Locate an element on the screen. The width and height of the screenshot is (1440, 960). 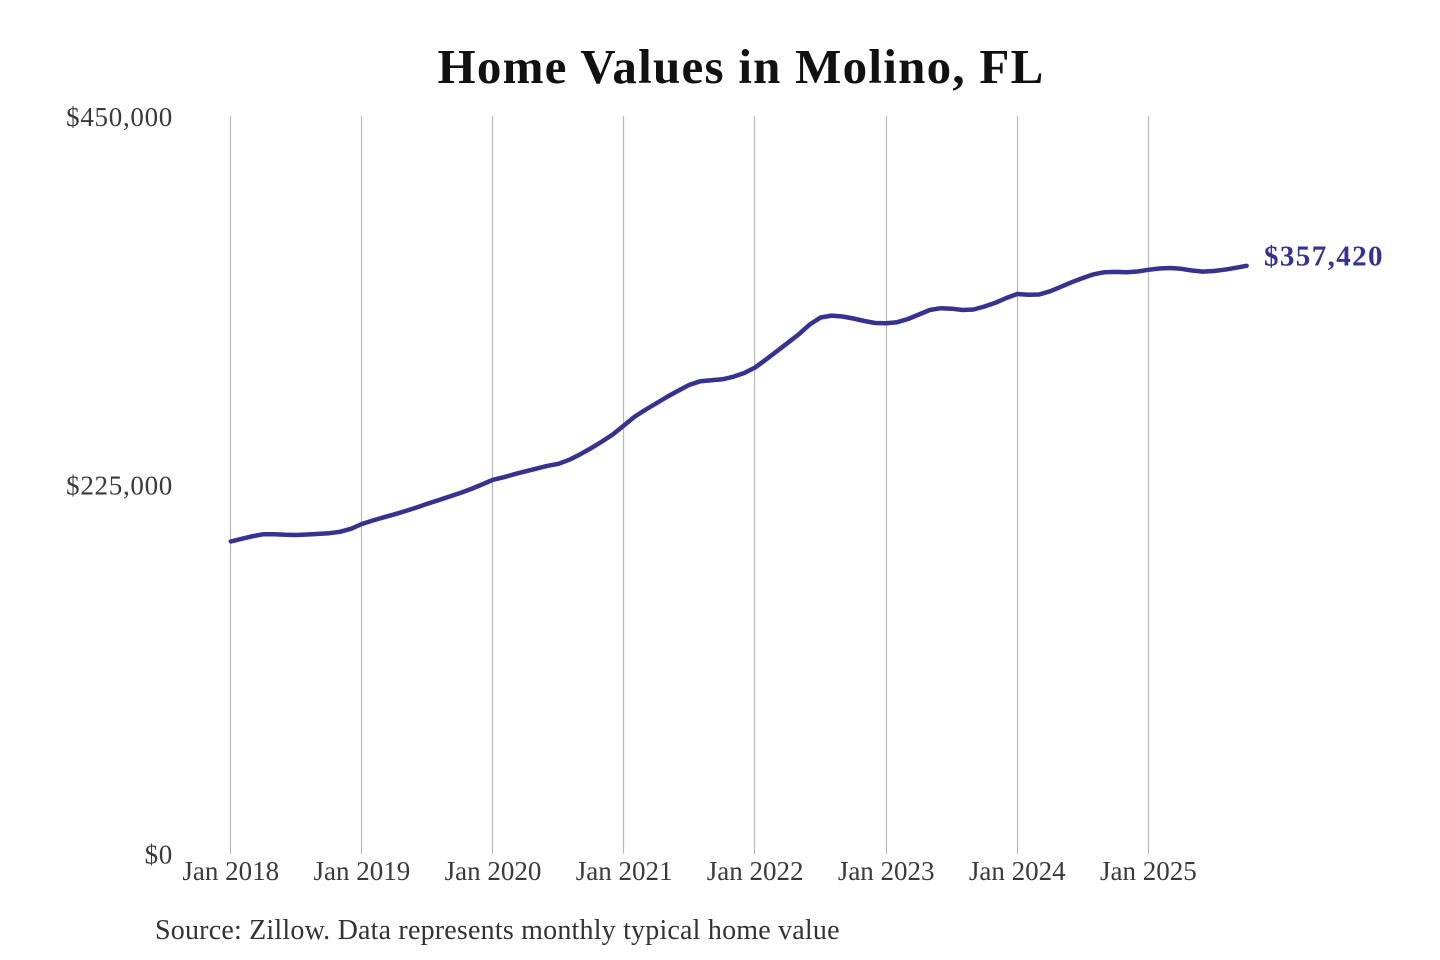
svg-text: Jan 2018 is located at coordinates (230, 871).